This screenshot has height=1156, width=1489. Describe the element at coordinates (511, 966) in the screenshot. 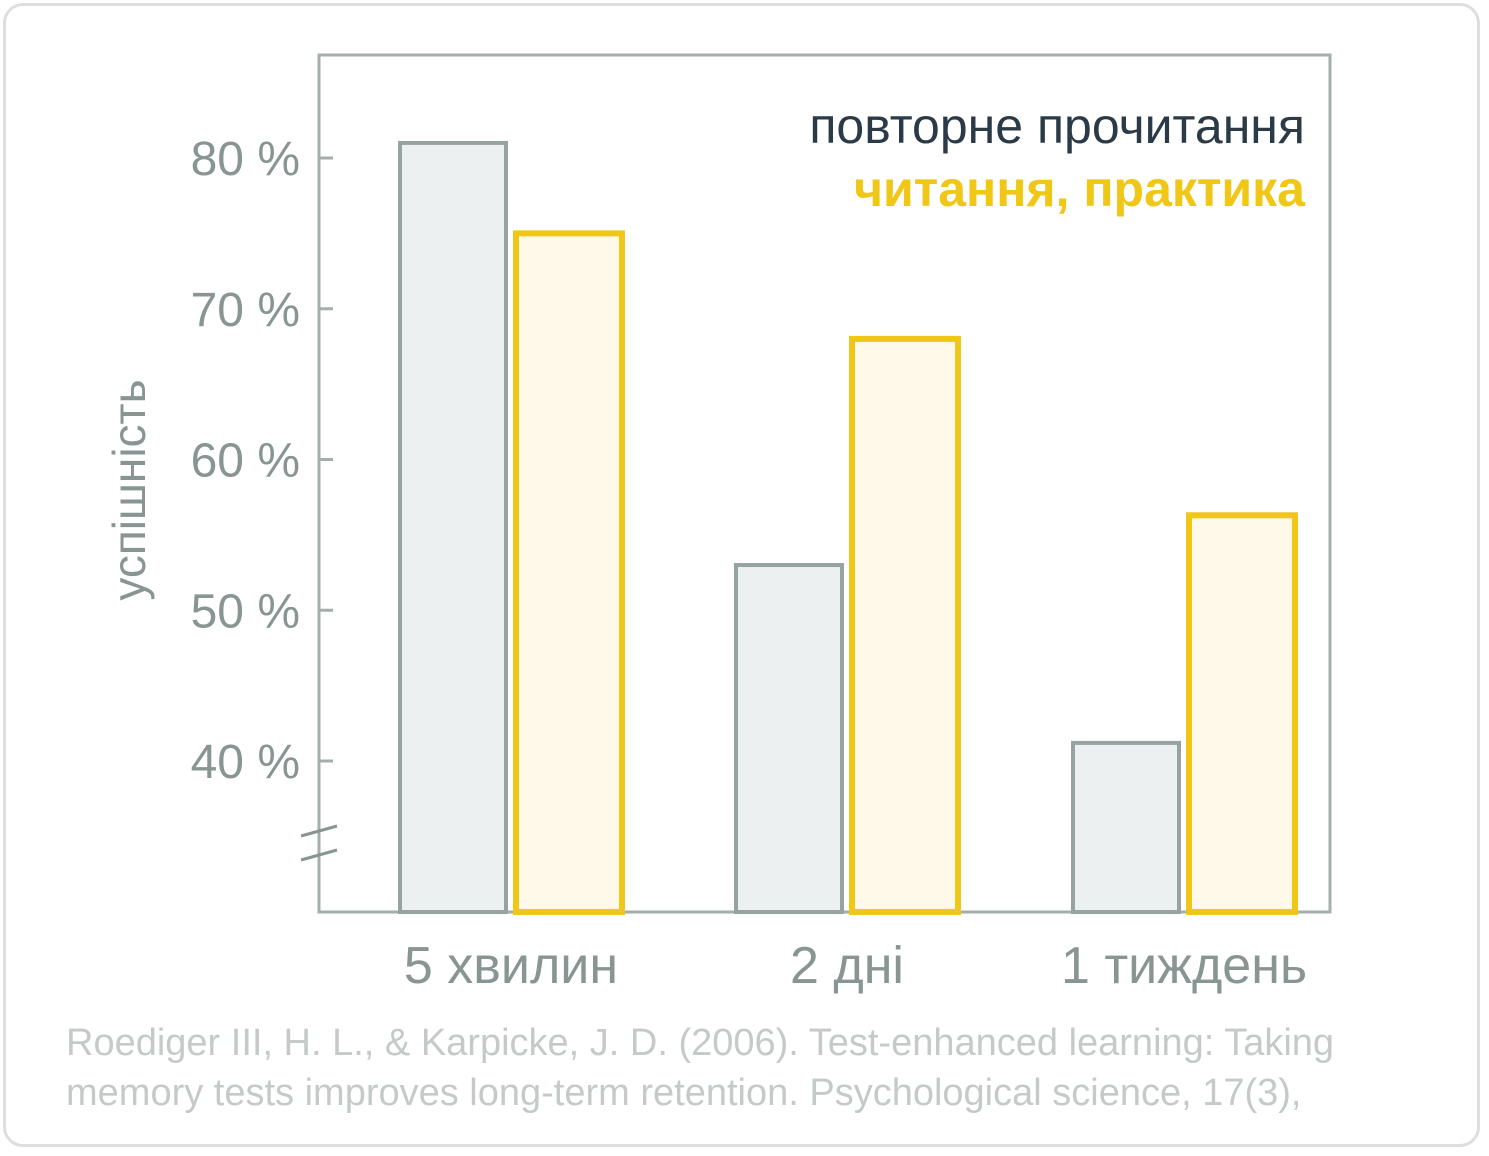

I see `x-tick-label: 5 хвилин` at that location.